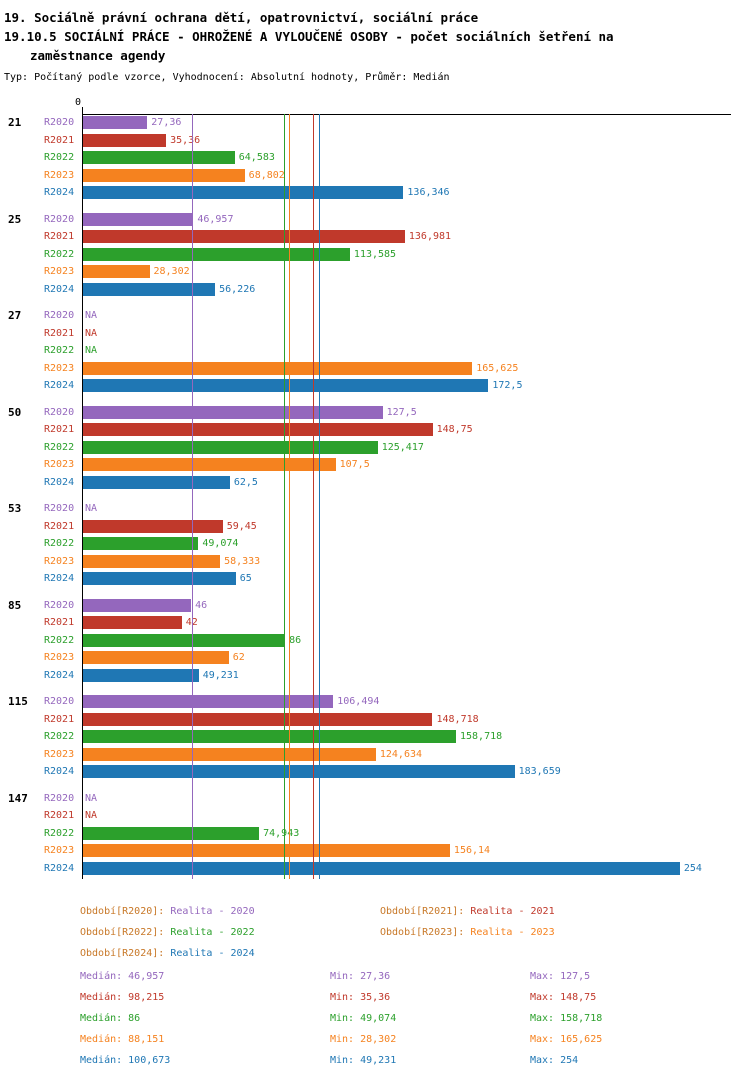  Describe the element at coordinates (171, 271) in the screenshot. I see `bar-value-label: 28,302` at that location.